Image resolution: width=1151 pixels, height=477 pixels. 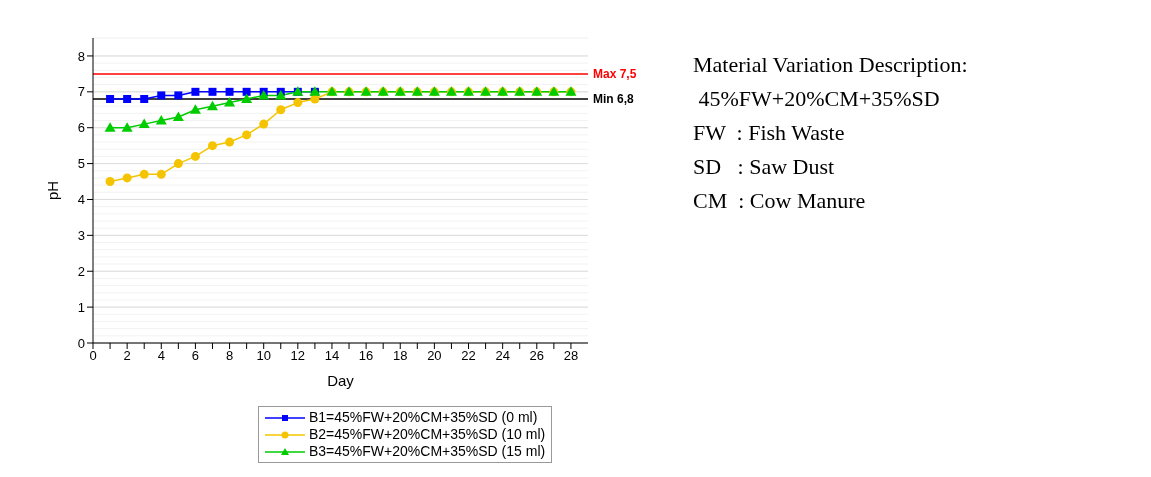 I want to click on text: SD : Saw Dust, so click(x=764, y=167).